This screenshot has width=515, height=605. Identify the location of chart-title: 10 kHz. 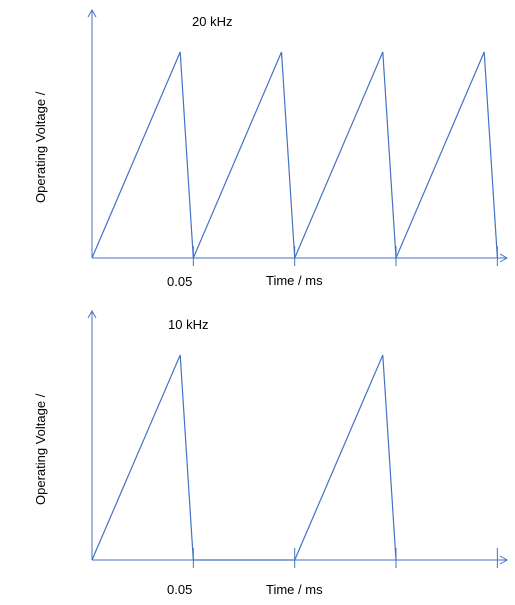
(188, 324).